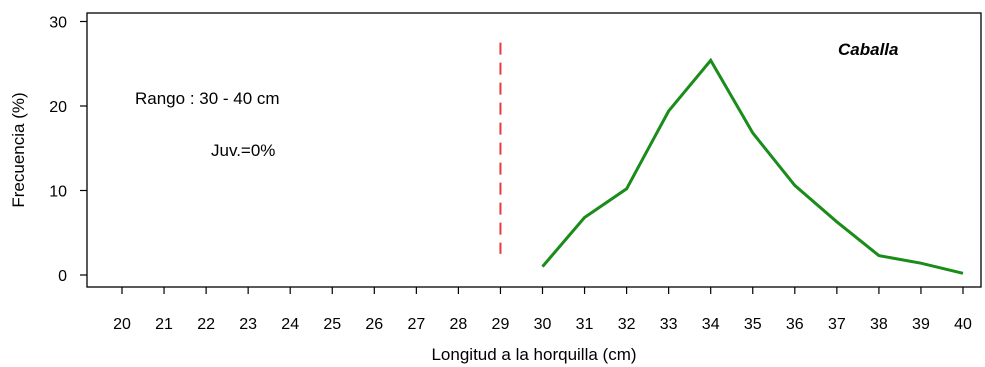 The width and height of the screenshot is (985, 367). Describe the element at coordinates (374, 324) in the screenshot. I see `x-tick-label: 26` at that location.